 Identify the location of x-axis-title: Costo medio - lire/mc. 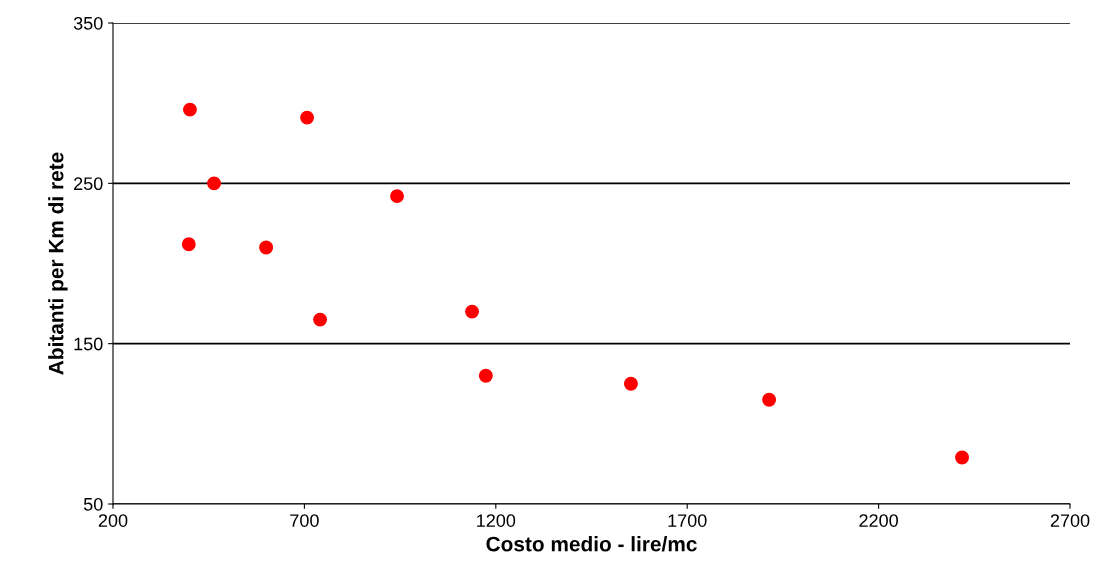
(591, 544).